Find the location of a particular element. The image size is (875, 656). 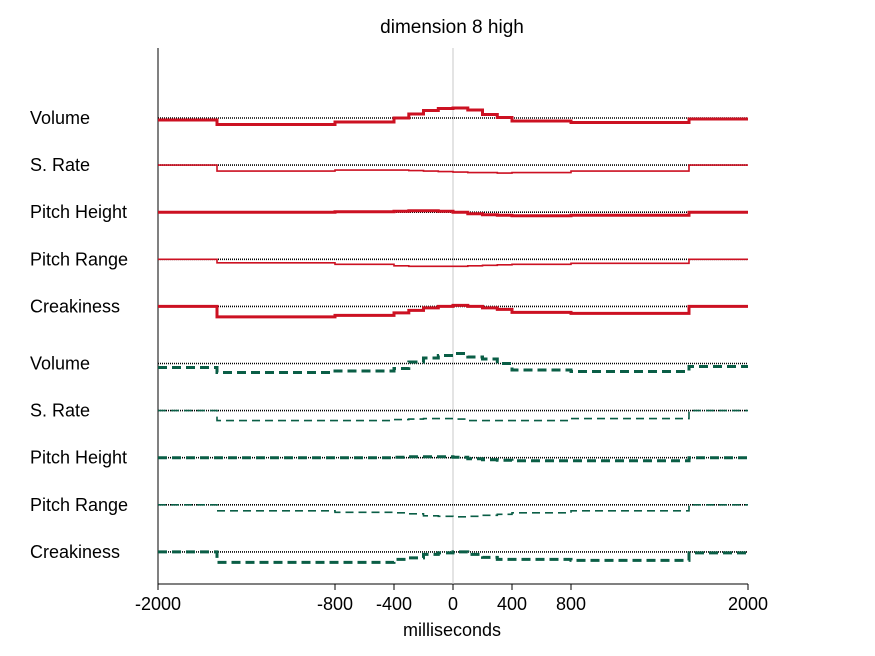

x-tick-label: -800 is located at coordinates (335, 604).